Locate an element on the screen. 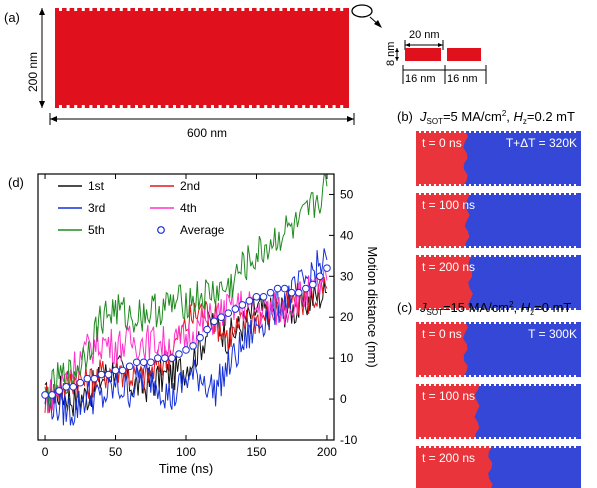 This screenshot has height=488, width=597. legend-label: Average is located at coordinates (202, 230).